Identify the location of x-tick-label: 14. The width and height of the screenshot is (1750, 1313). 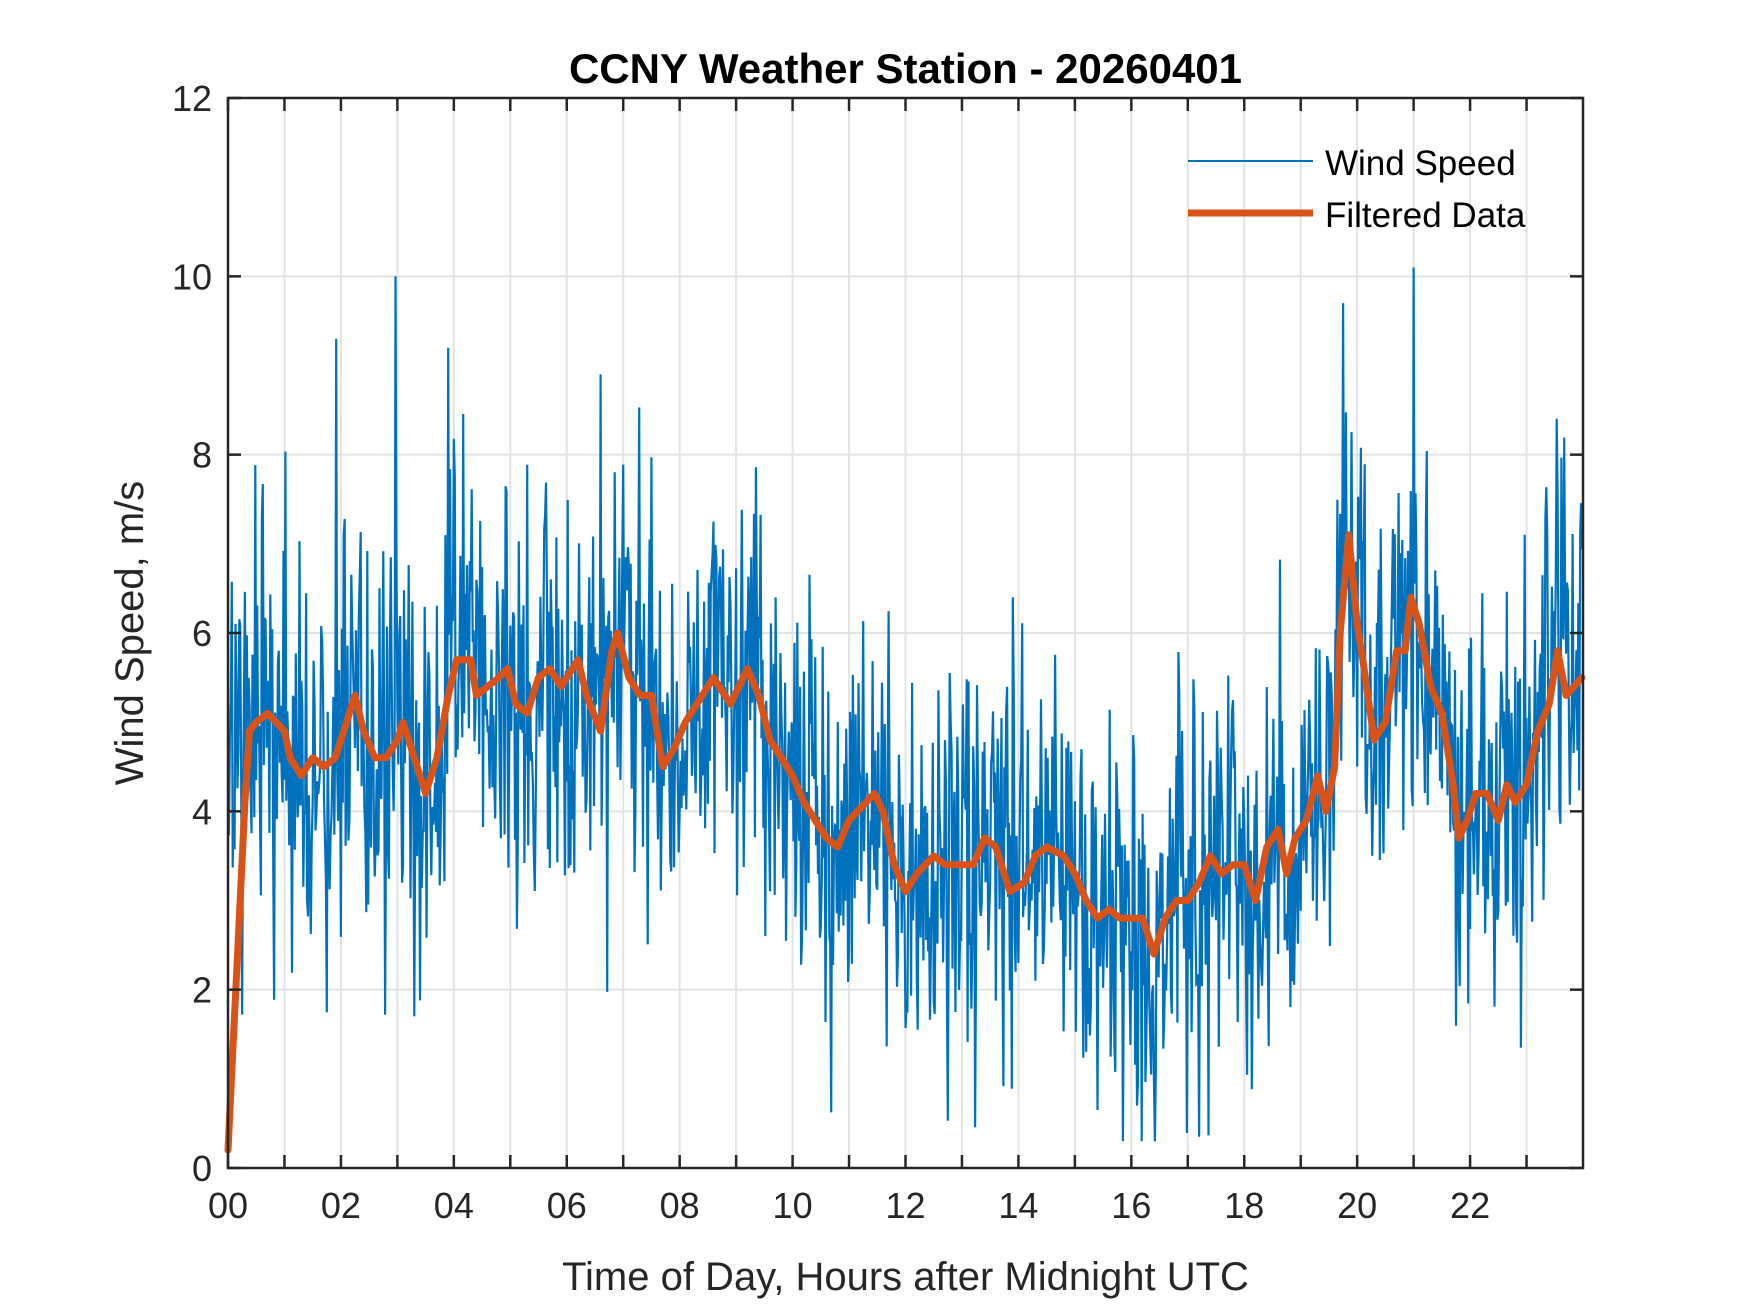
(1018, 1205).